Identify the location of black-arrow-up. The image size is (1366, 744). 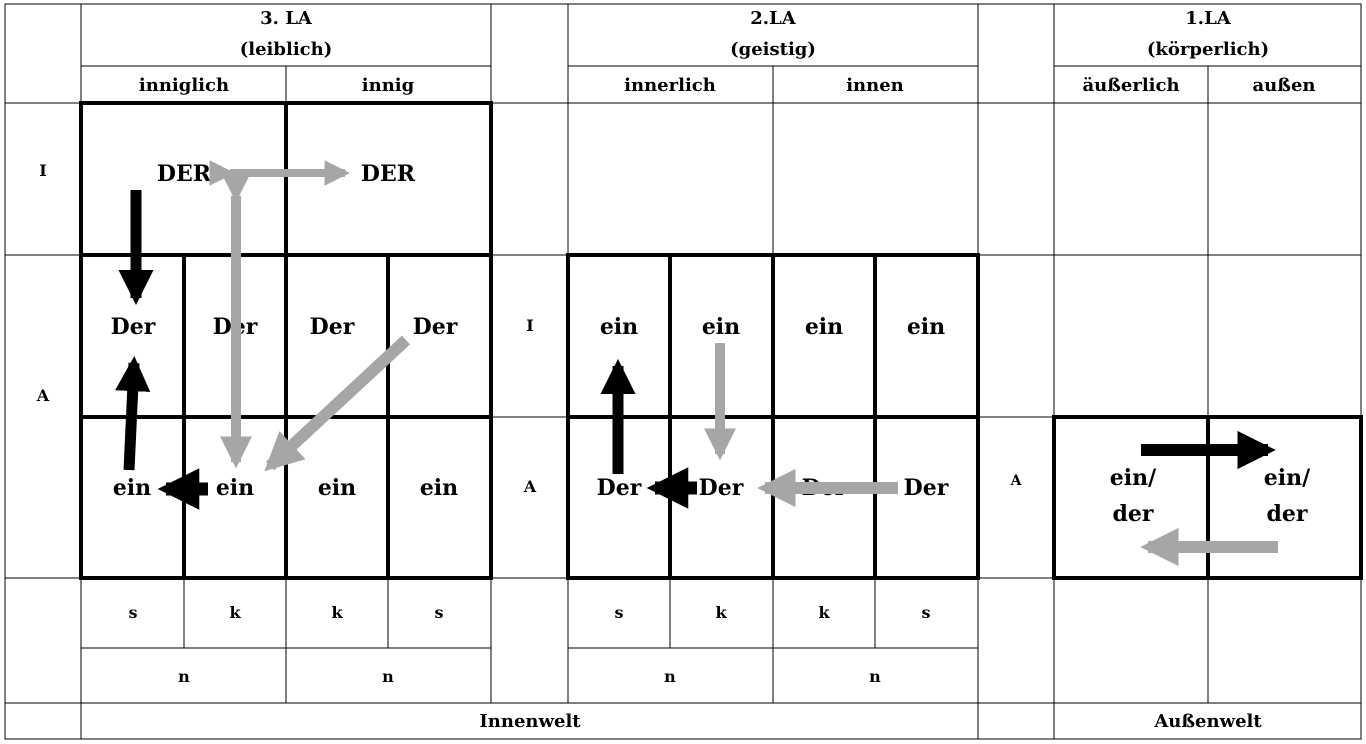
(133, 413).